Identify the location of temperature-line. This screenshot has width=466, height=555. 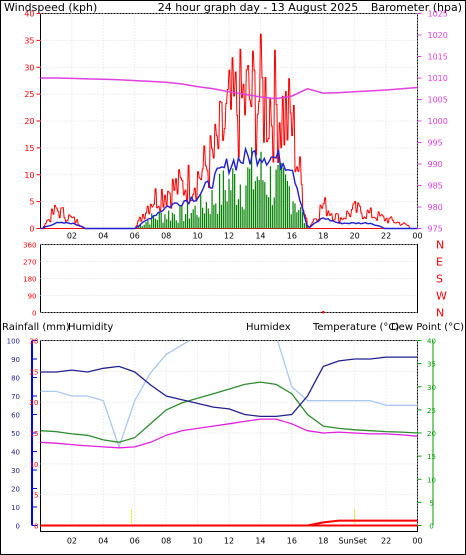
(229, 412).